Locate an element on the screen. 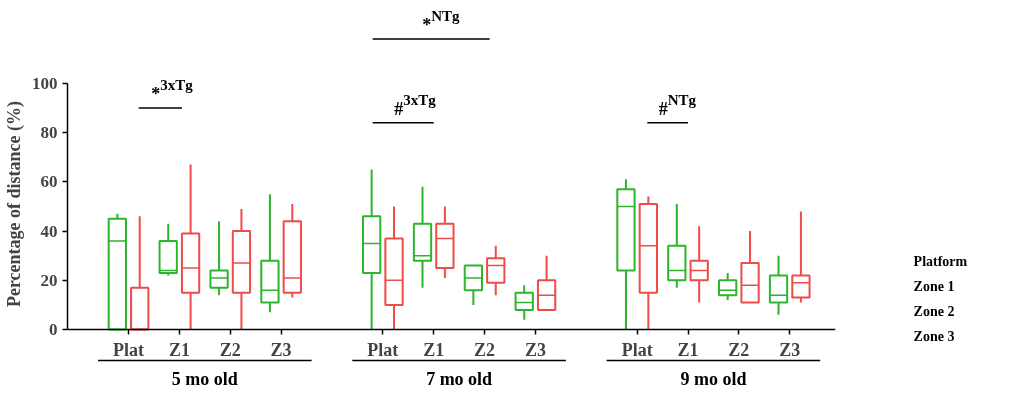 The image size is (1035, 417). text: 5 mo old is located at coordinates (204, 378).